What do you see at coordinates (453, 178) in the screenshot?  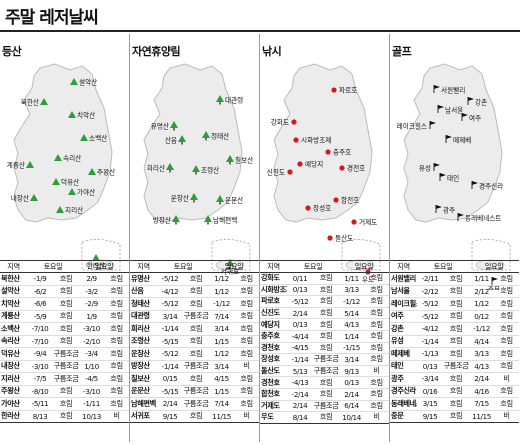 I see `map-label: 태인` at bounding box center [453, 178].